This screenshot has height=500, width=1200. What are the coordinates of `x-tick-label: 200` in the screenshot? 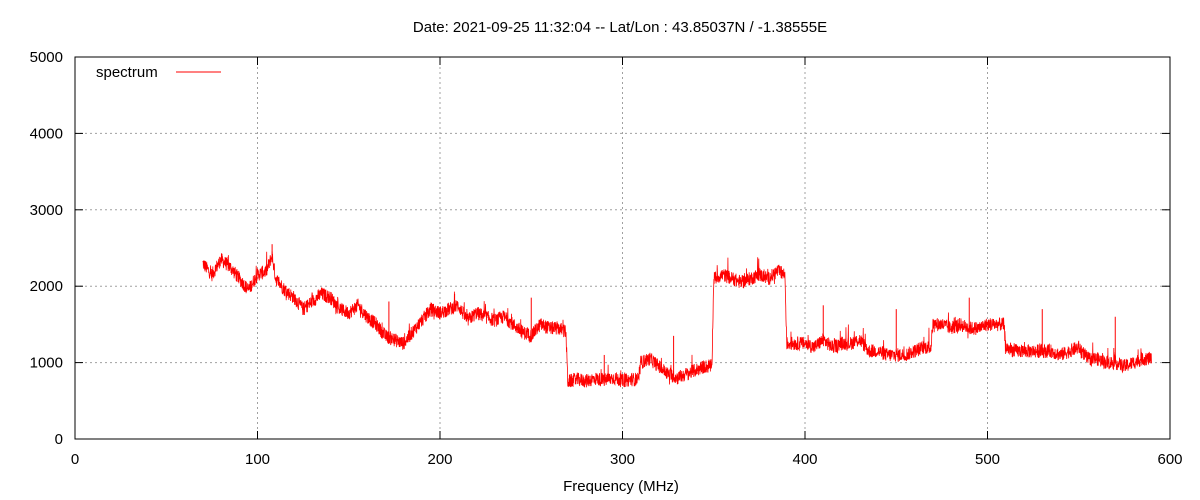 It's located at (439, 459).